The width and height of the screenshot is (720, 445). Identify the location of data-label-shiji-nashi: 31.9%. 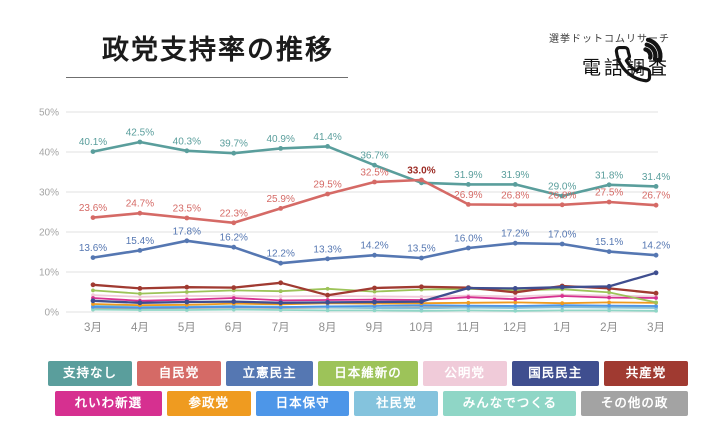
(468, 175).